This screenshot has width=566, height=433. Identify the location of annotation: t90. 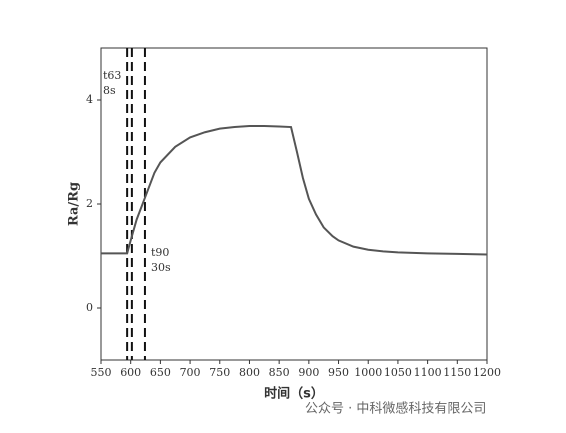
(160, 252).